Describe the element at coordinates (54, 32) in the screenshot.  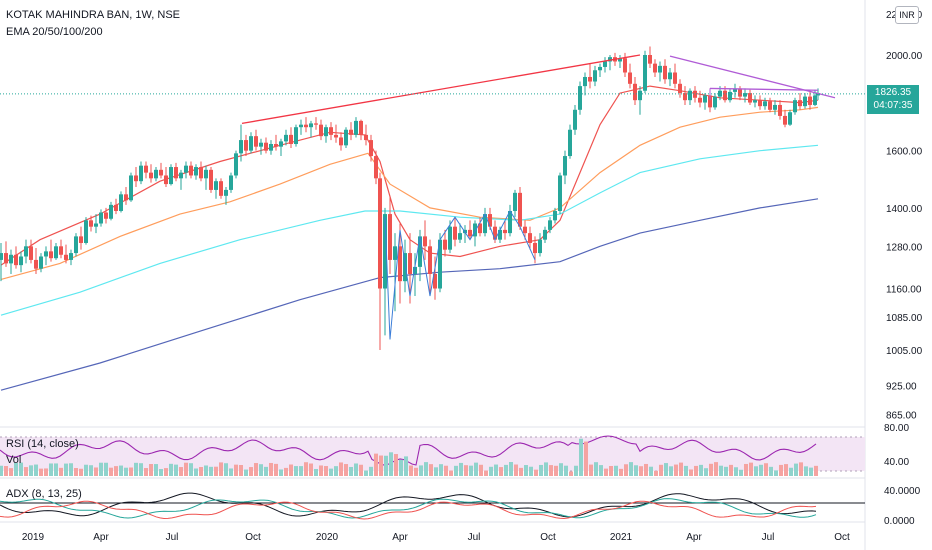
I see `ema-legend: EMA 20/50/100/200` at that location.